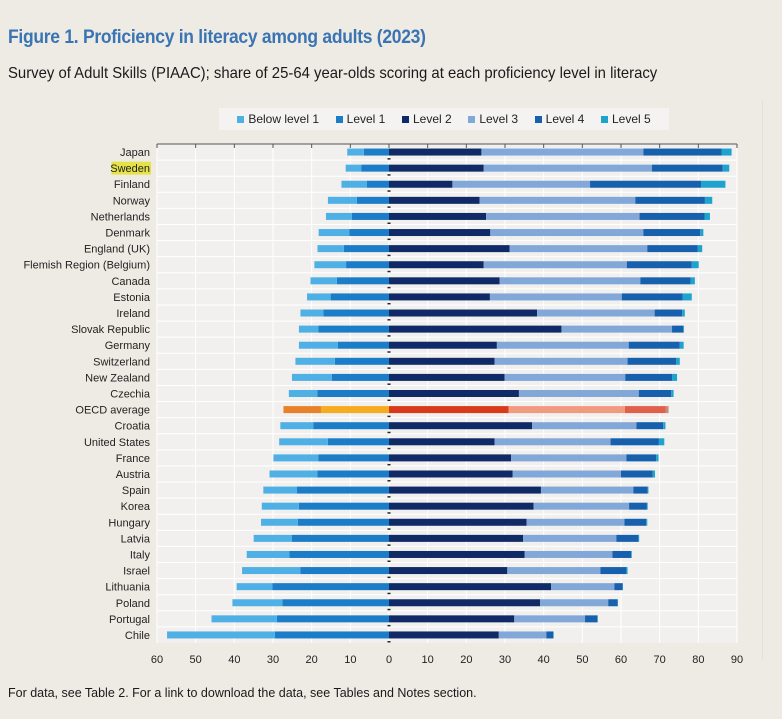 This screenshot has height=719, width=782. What do you see at coordinates (133, 459) in the screenshot?
I see `category-label: France` at bounding box center [133, 459].